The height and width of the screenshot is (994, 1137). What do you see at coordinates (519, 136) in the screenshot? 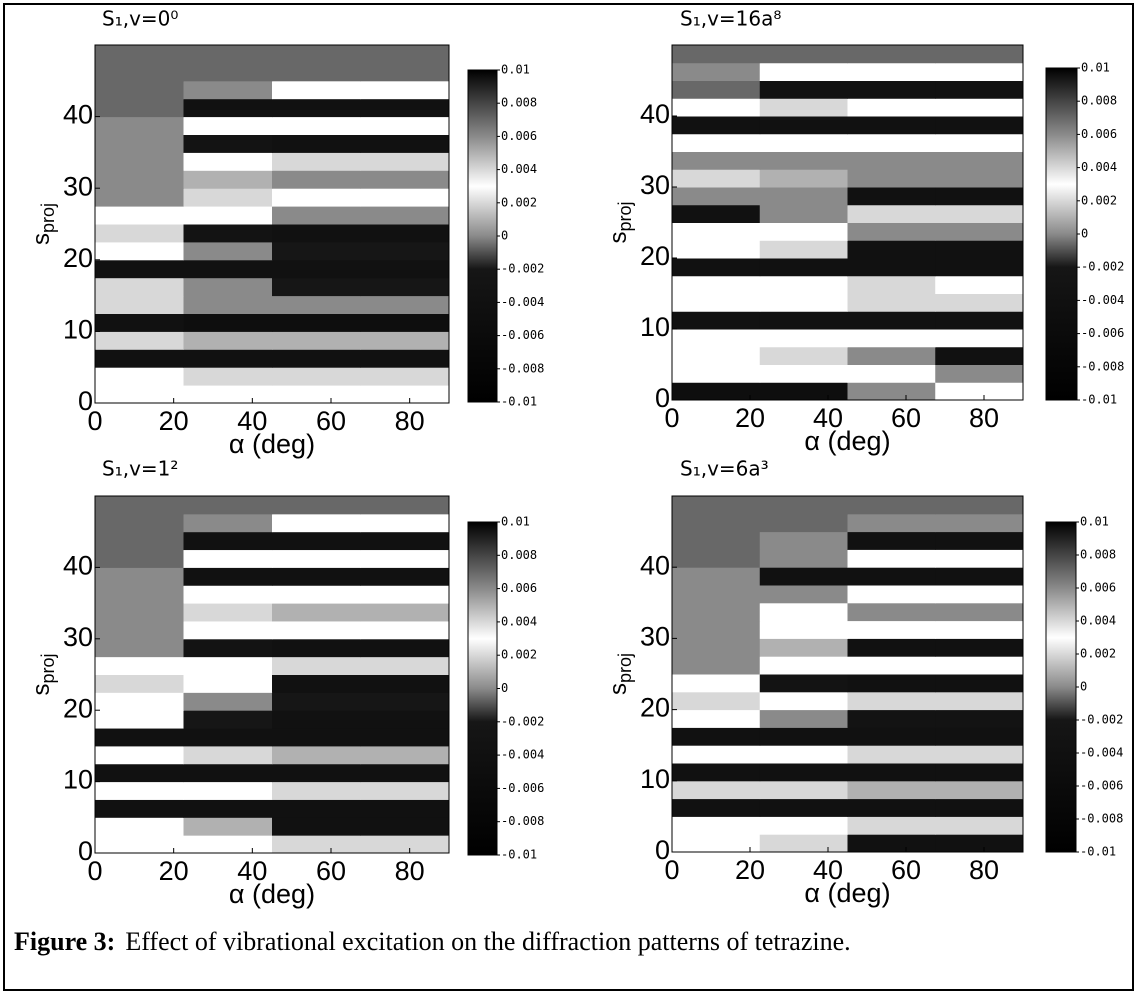
I see `colorbar-tick-label: 0.006` at bounding box center [519, 136].